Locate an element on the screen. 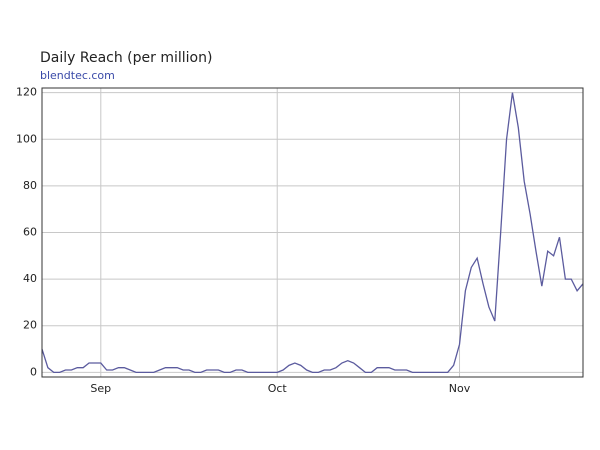 The width and height of the screenshot is (600, 450). chart-subtitle: blendtec.com is located at coordinates (77, 75).